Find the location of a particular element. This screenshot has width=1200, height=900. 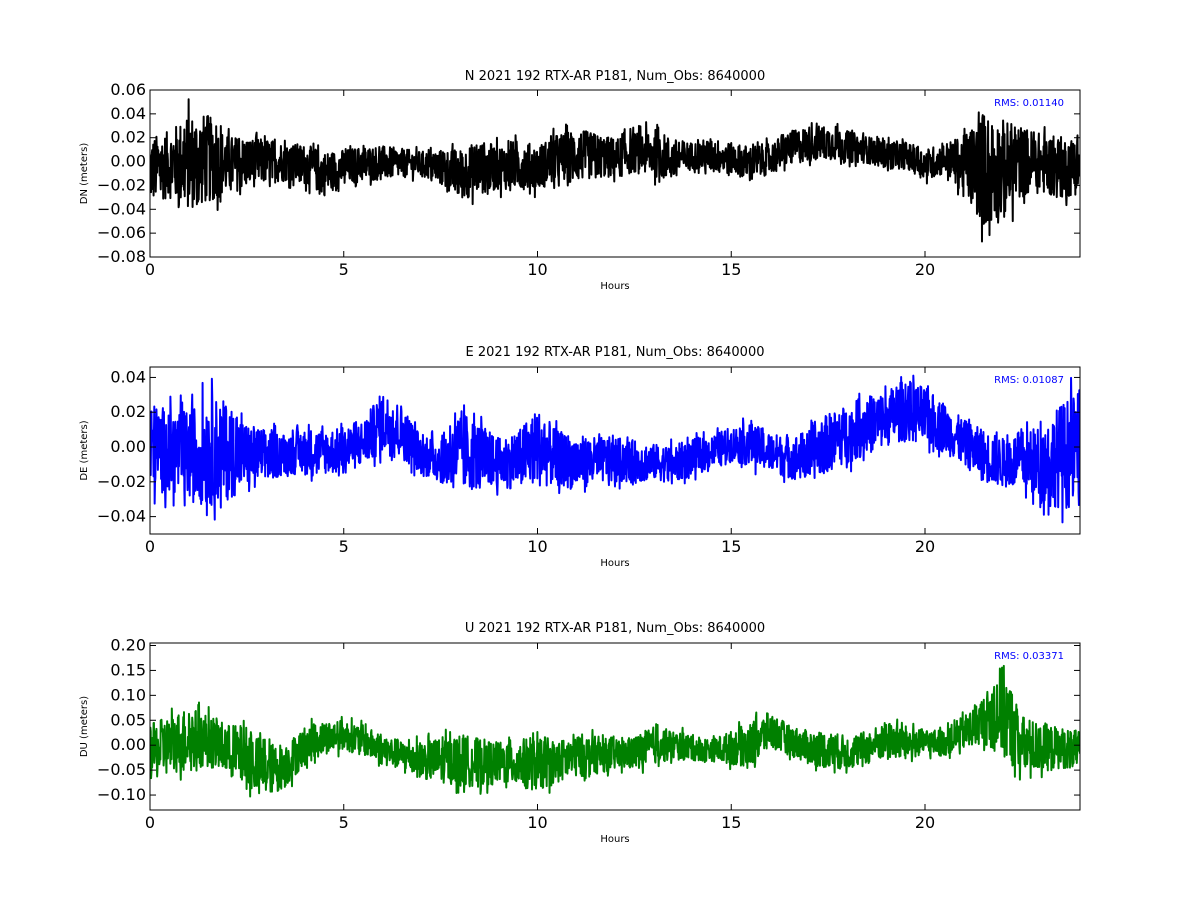

up-y-tick-label: −0.05 is located at coordinates (121, 769).